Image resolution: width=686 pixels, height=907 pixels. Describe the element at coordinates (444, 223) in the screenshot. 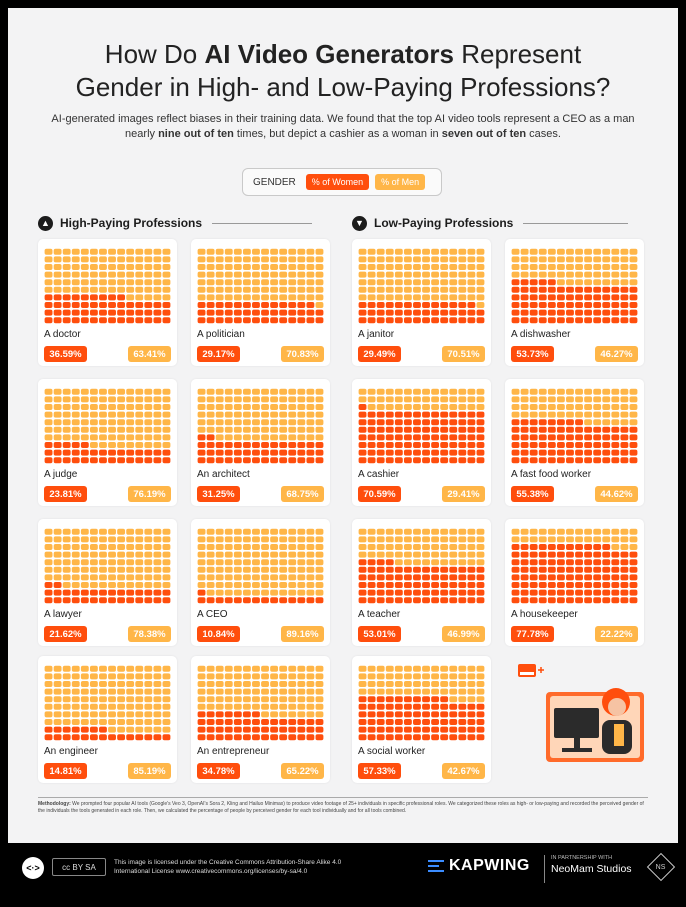

I see `section-title-low: Low-Paying Professions` at that location.